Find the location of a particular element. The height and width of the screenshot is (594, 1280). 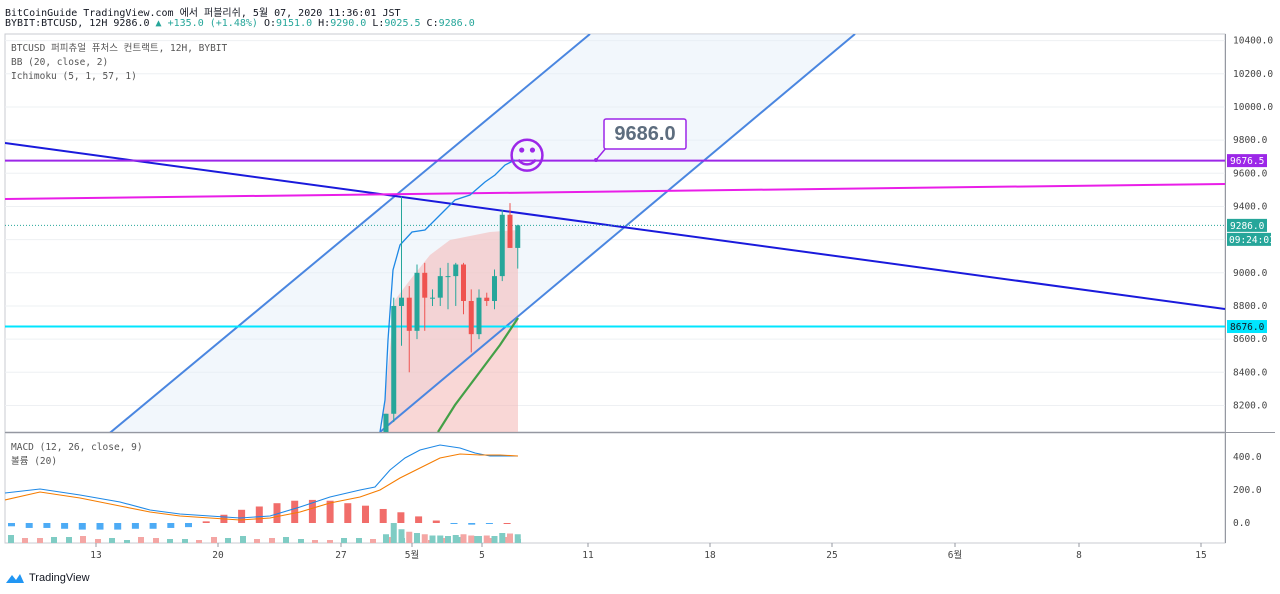

open-value: 9151.0 is located at coordinates (294, 23).